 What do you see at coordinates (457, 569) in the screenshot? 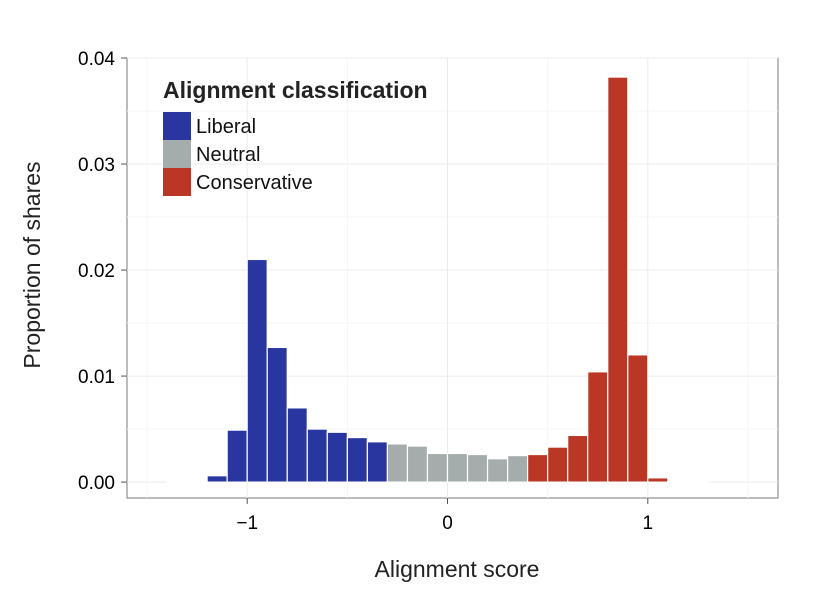
I see `x-axis-title: Alignment score` at bounding box center [457, 569].